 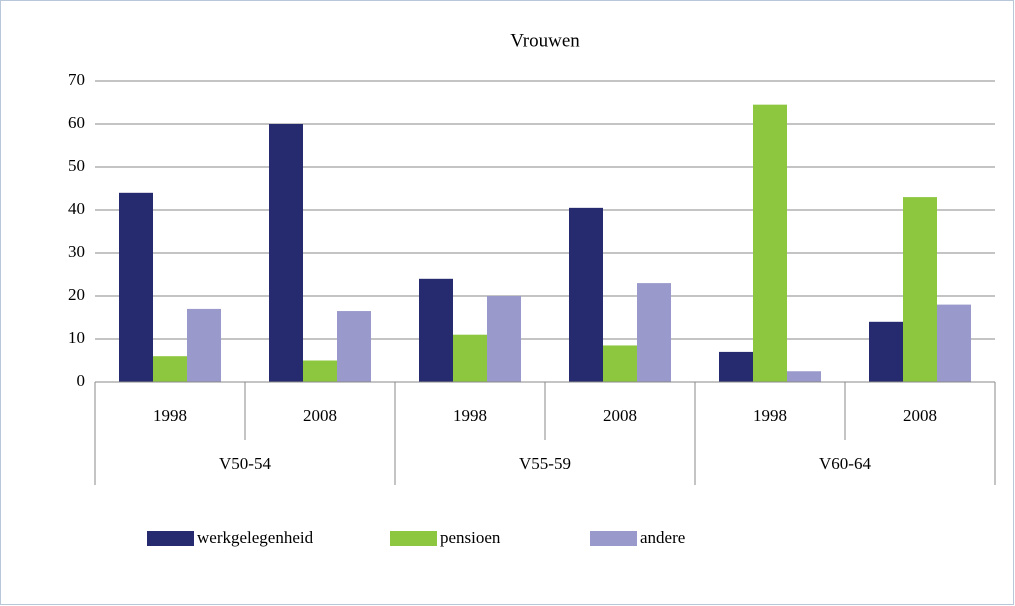 What do you see at coordinates (845, 463) in the screenshot?
I see `group-label: V60-64` at bounding box center [845, 463].